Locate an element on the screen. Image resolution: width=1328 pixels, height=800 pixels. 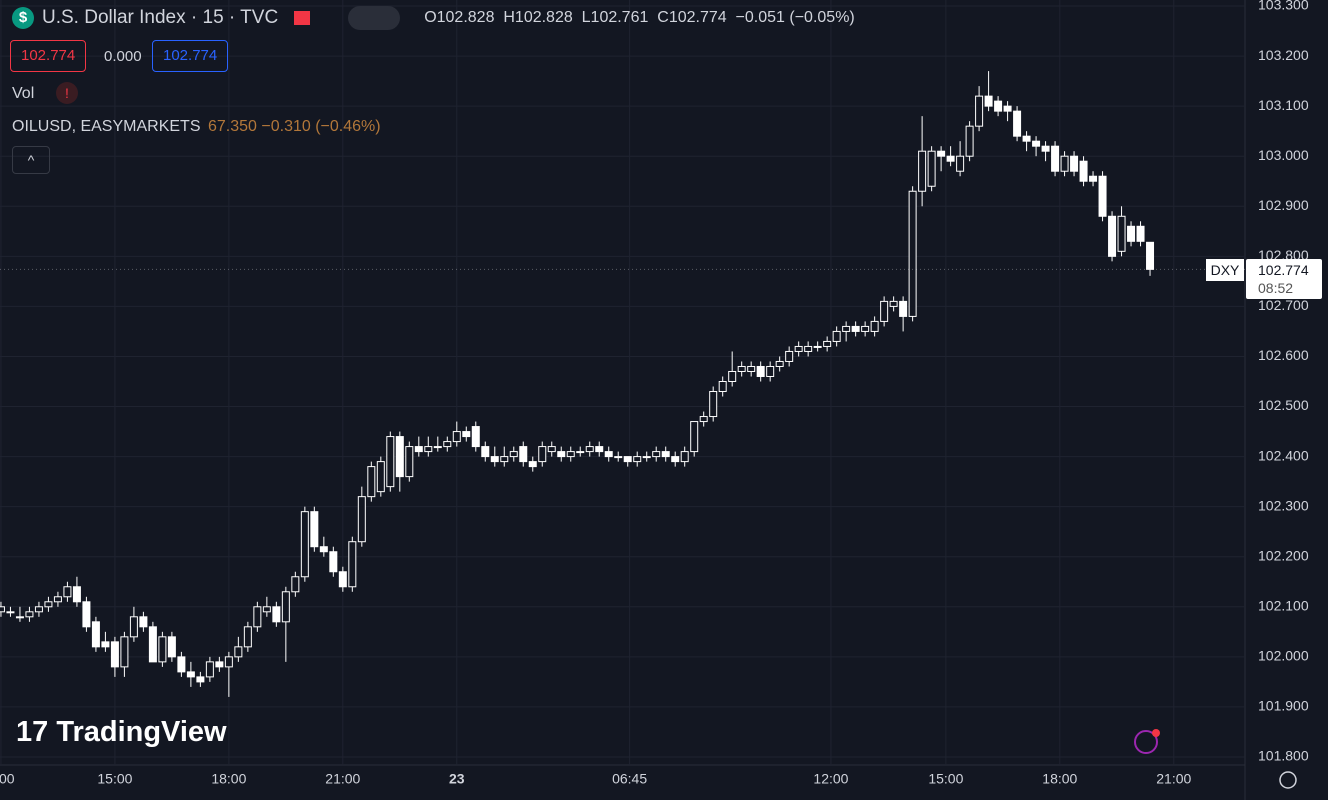
compare-symbol: OILUSD, EASYMARKETS is located at coordinates (106, 126).